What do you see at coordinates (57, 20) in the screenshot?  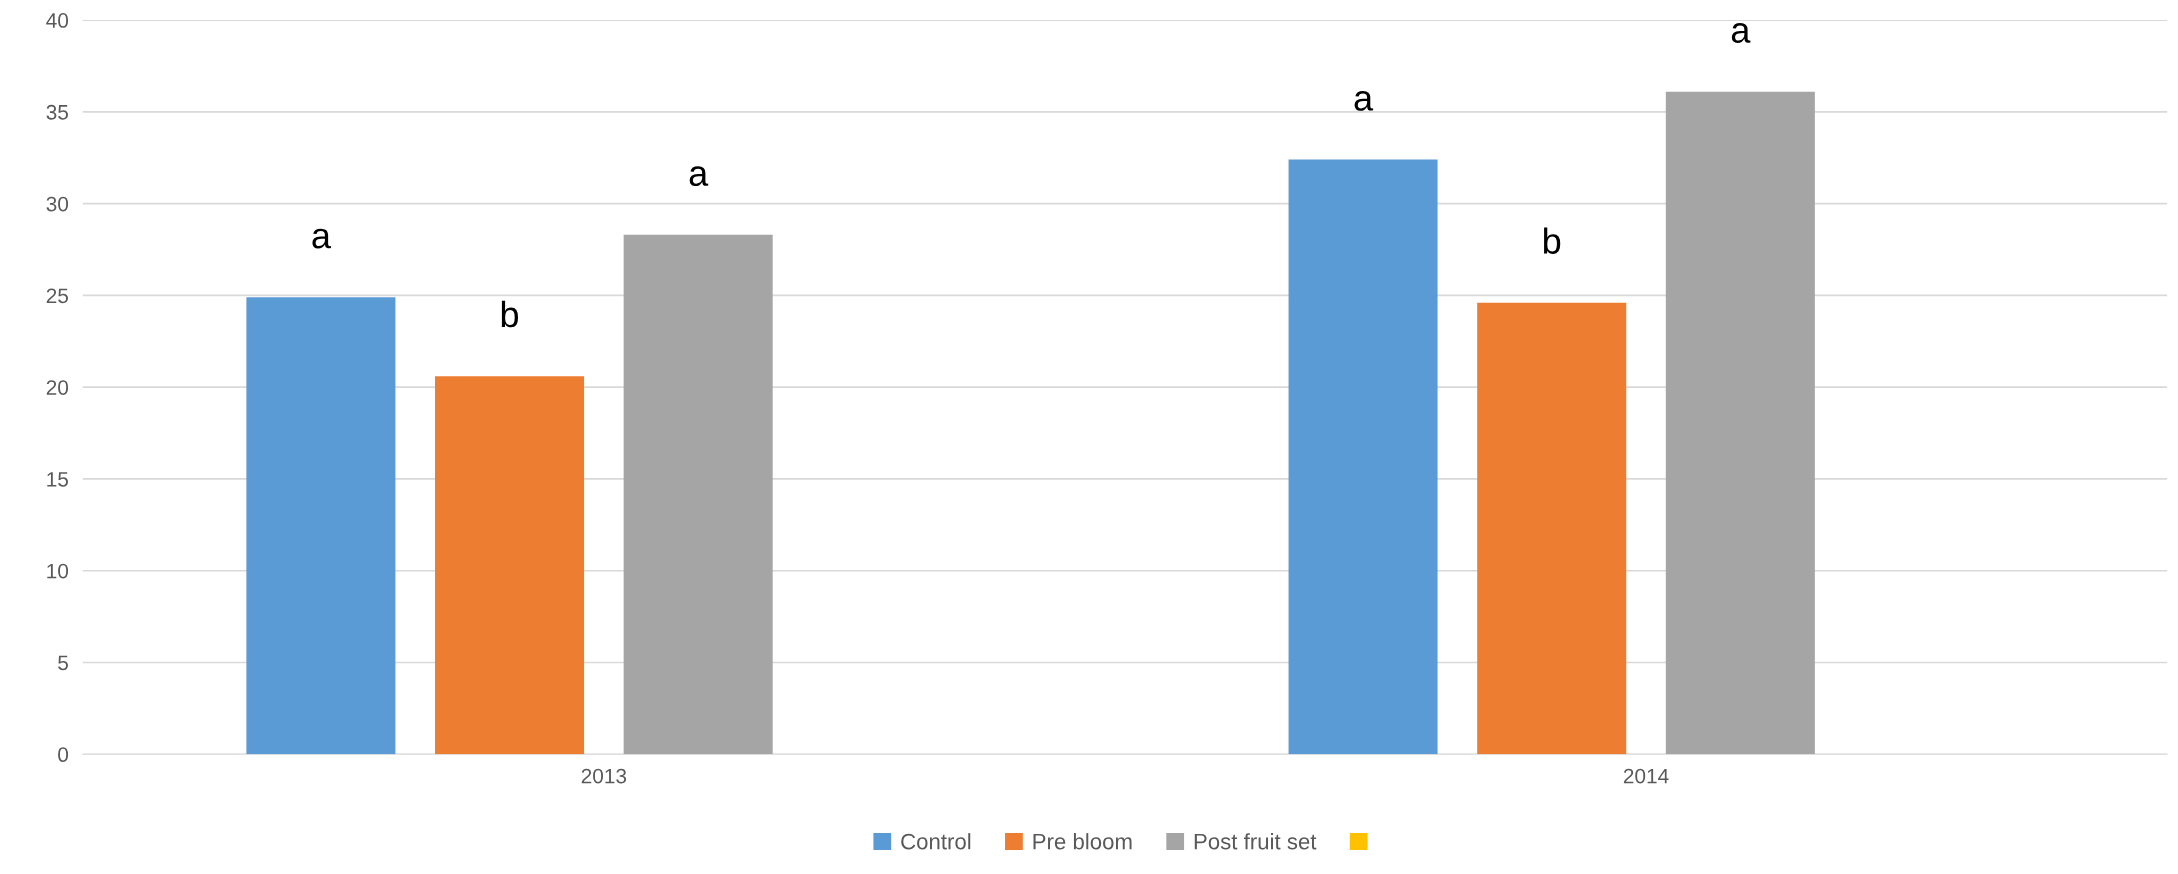 I see `y-tick-label: 40` at bounding box center [57, 20].